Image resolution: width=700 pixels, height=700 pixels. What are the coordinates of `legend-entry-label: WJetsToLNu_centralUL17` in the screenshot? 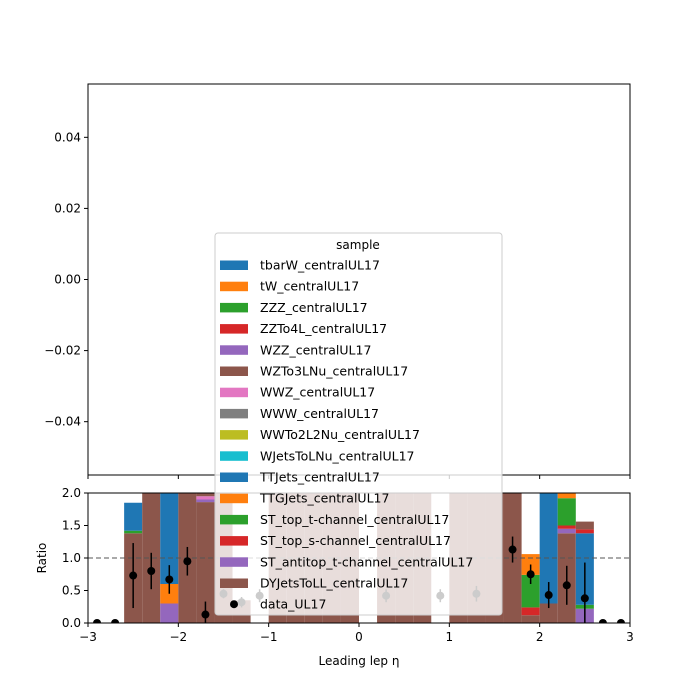 It's located at (337, 455).